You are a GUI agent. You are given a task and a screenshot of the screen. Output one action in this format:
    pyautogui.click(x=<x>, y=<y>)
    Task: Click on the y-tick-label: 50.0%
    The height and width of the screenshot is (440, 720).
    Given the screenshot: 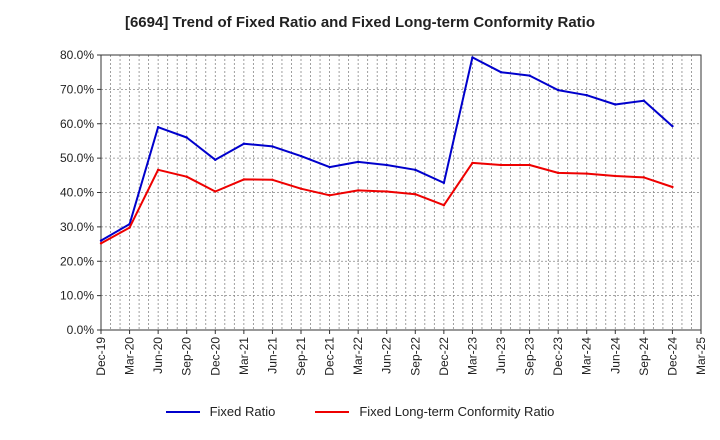 What is the action you would take?
    pyautogui.click(x=77, y=158)
    